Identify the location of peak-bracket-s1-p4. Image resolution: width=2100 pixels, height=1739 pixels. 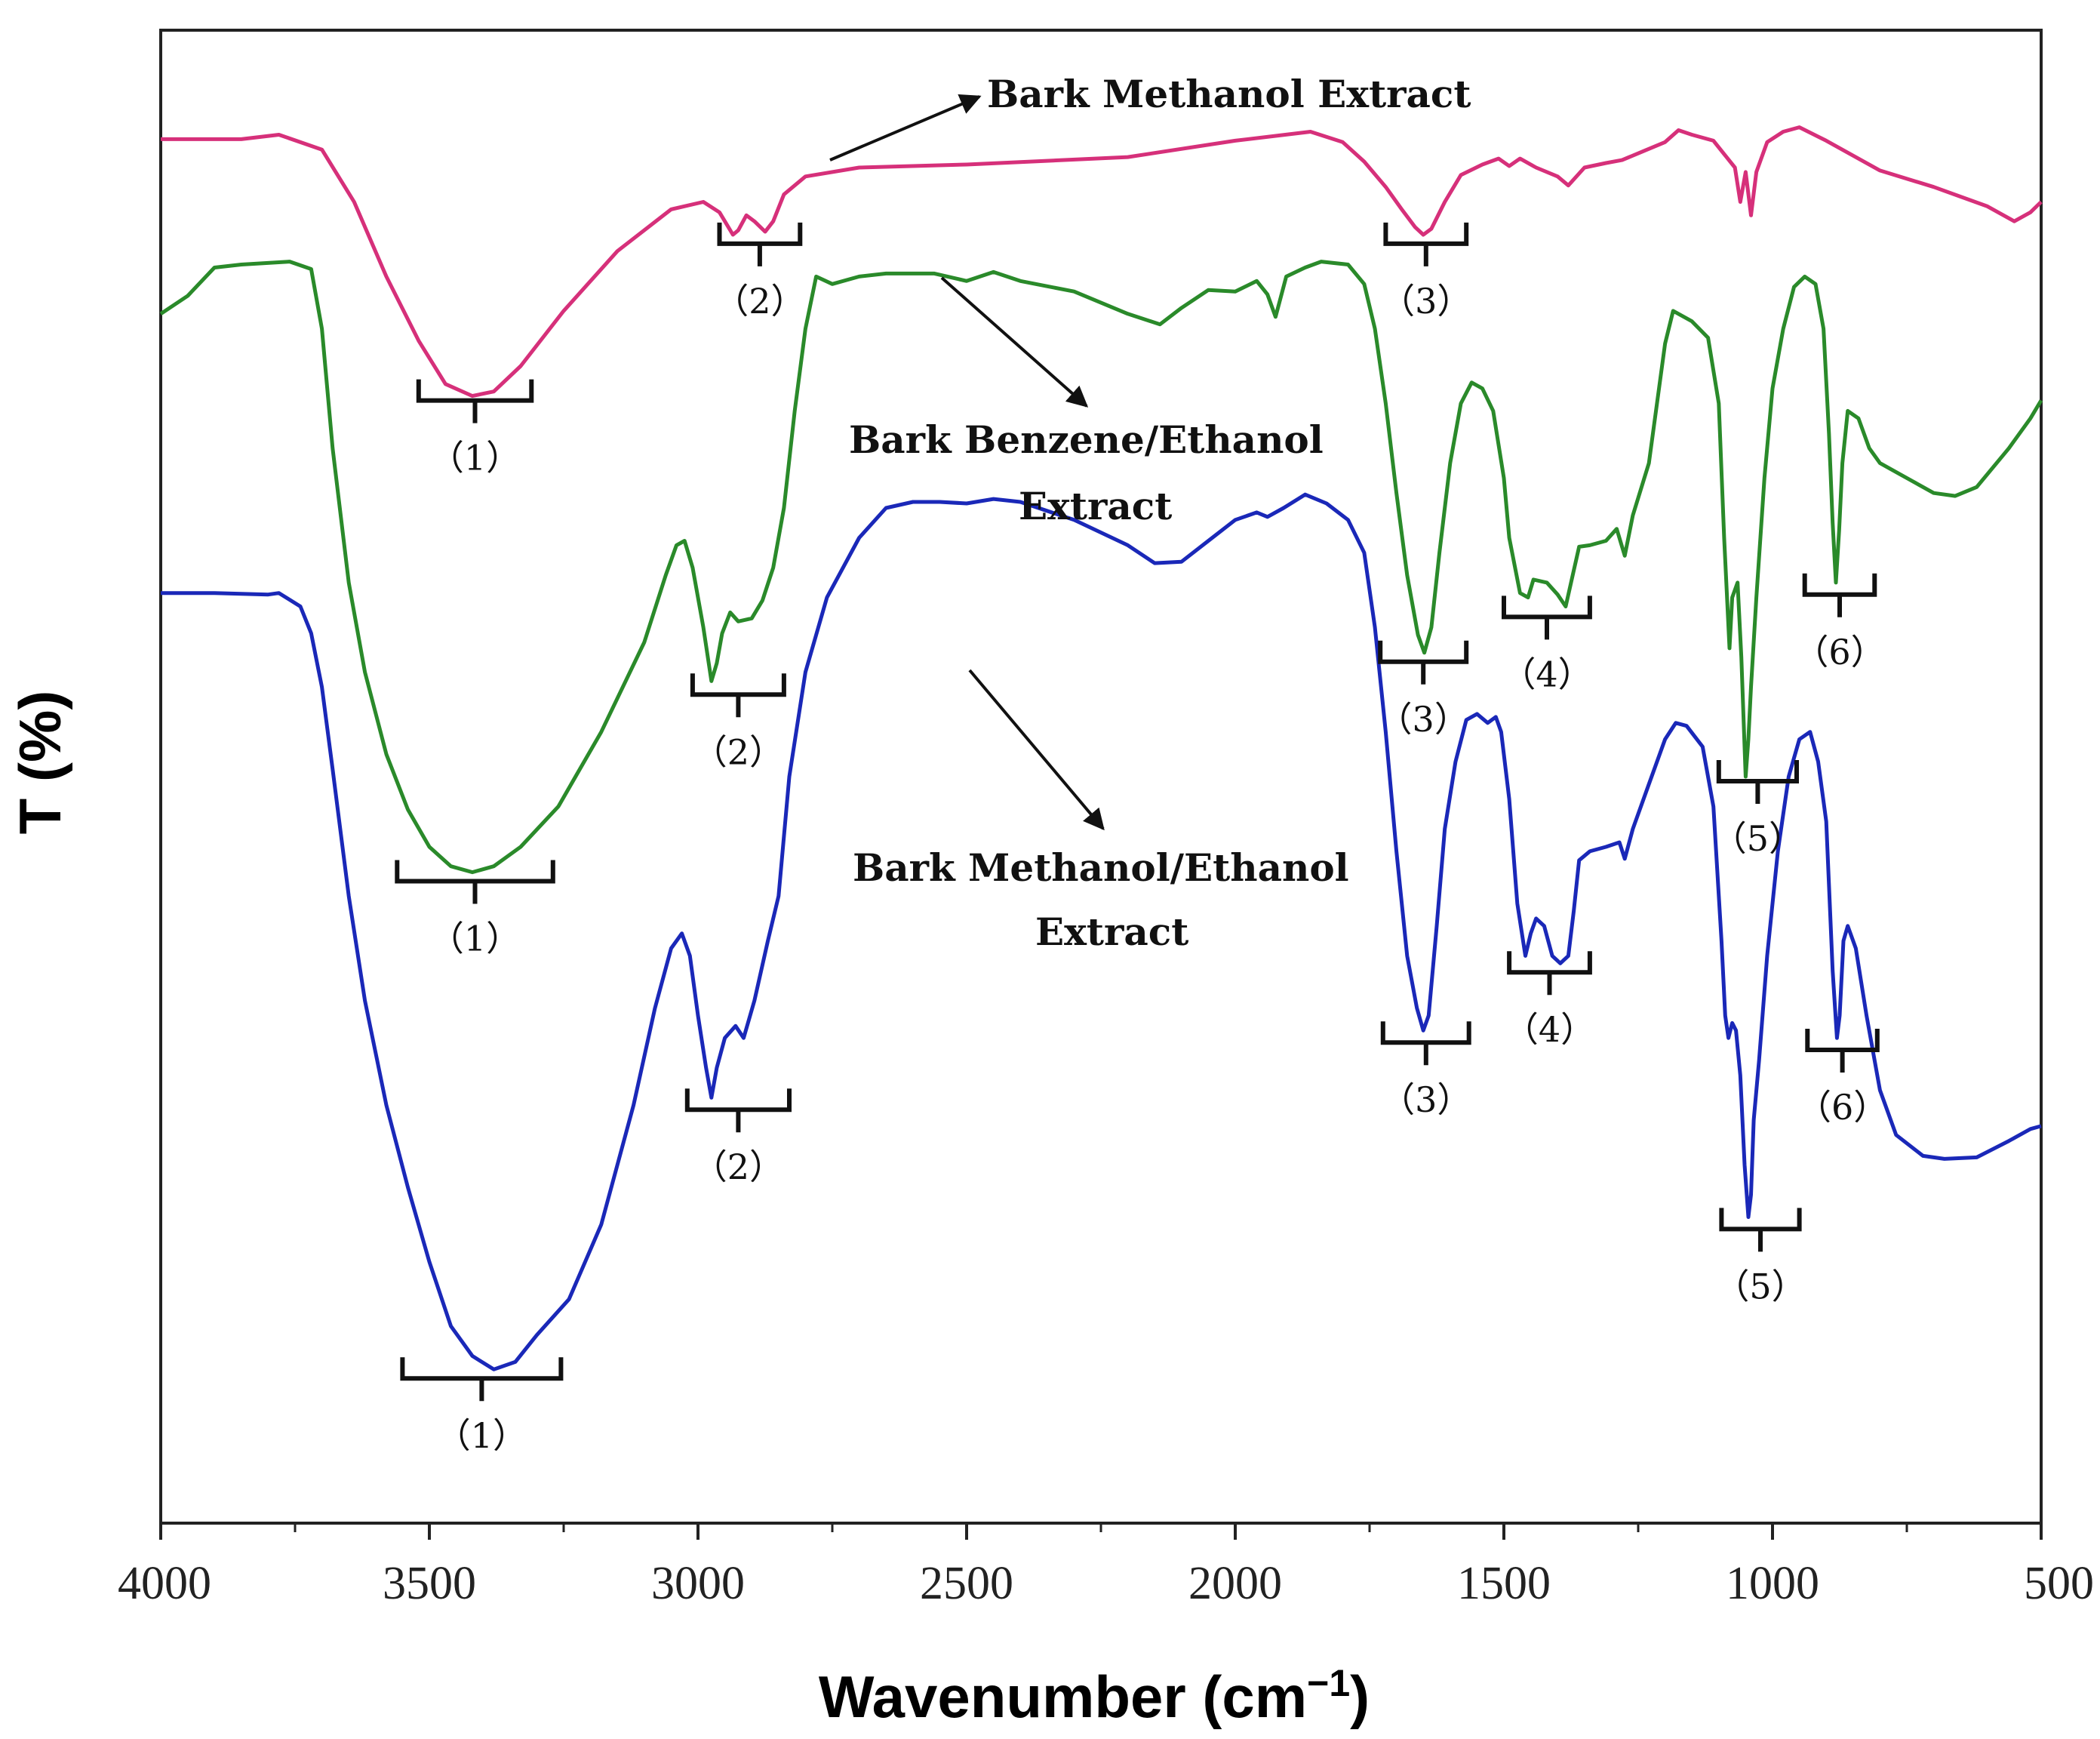
(1547, 618).